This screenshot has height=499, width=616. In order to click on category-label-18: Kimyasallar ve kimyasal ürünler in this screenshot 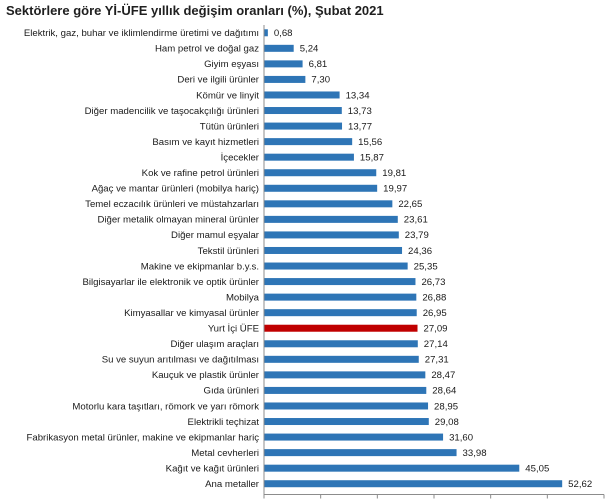, I will do `click(192, 313)`.